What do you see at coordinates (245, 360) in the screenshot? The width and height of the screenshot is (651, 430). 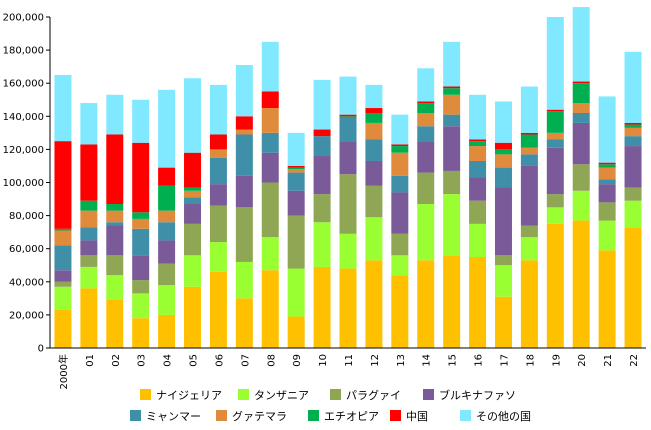 I see `x-tick-label: 07` at bounding box center [245, 360].